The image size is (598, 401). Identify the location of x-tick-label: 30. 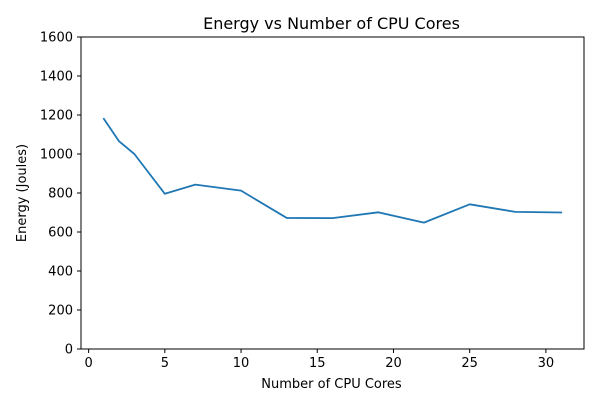
(546, 363).